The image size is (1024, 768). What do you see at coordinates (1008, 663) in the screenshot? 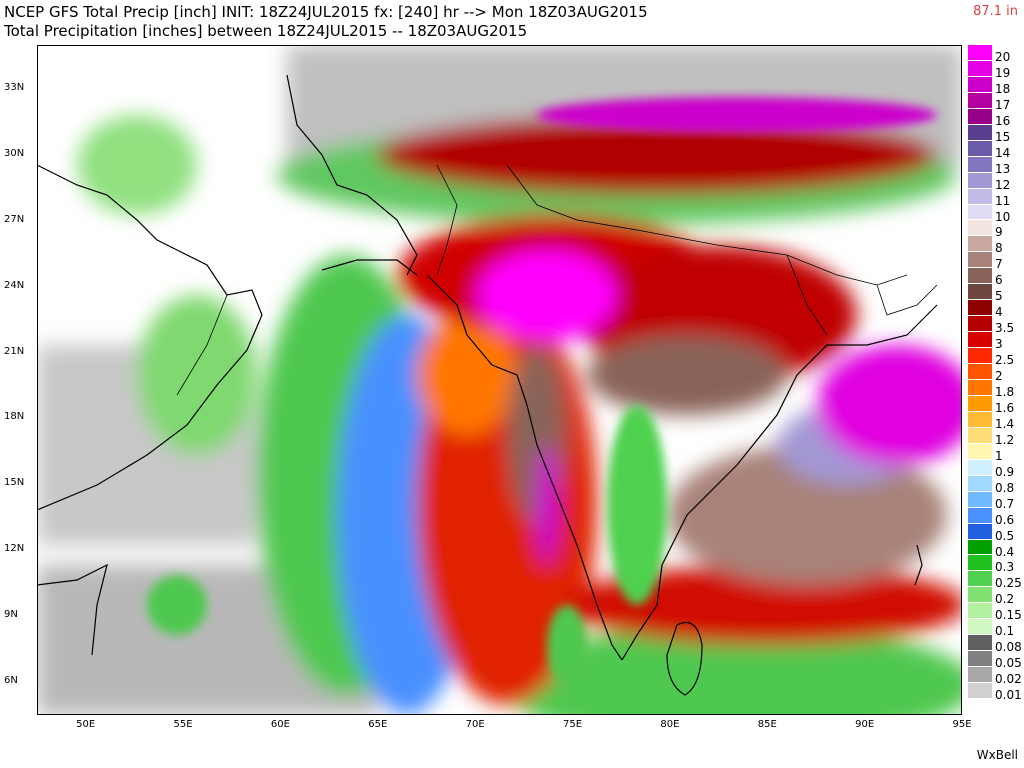
I see `colorbar-label: 0.05` at bounding box center [1008, 663].